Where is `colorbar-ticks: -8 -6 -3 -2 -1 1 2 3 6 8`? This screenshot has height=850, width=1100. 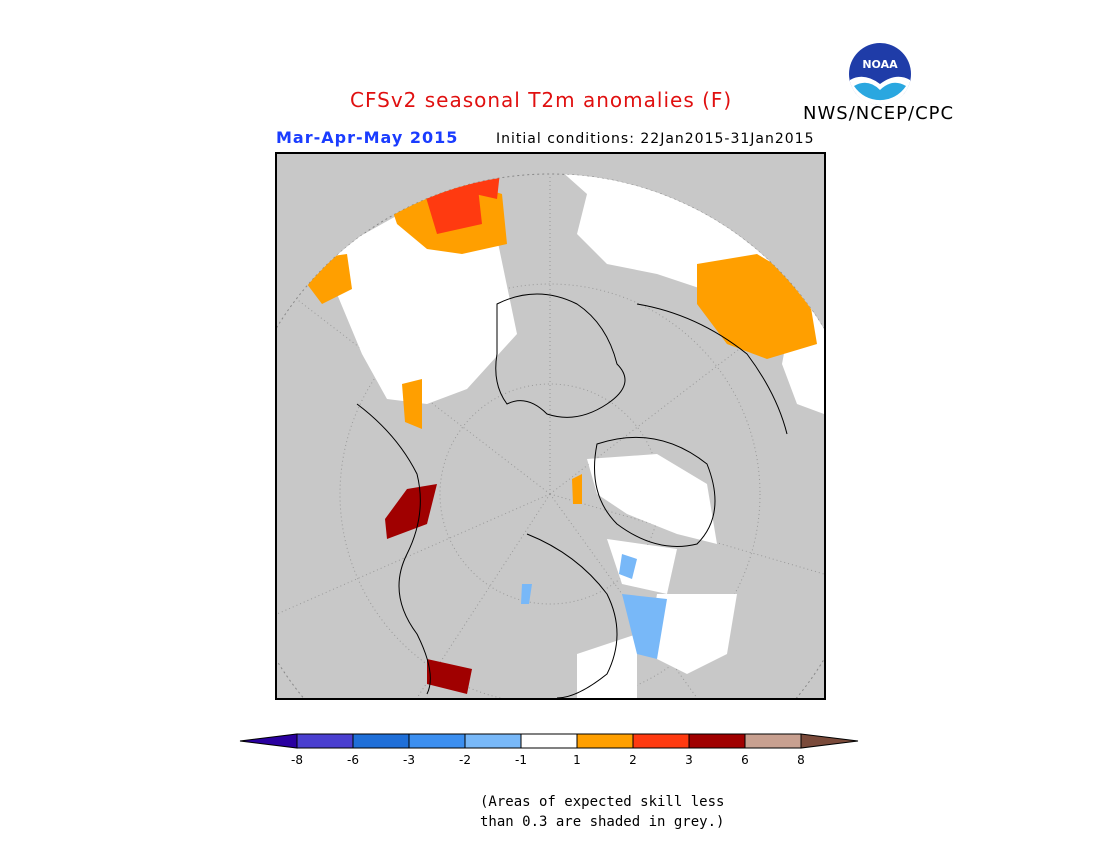
colorbar-ticks: -8 -6 -3 -2 -1 1 2 3 6 8 is located at coordinates (548, 760).